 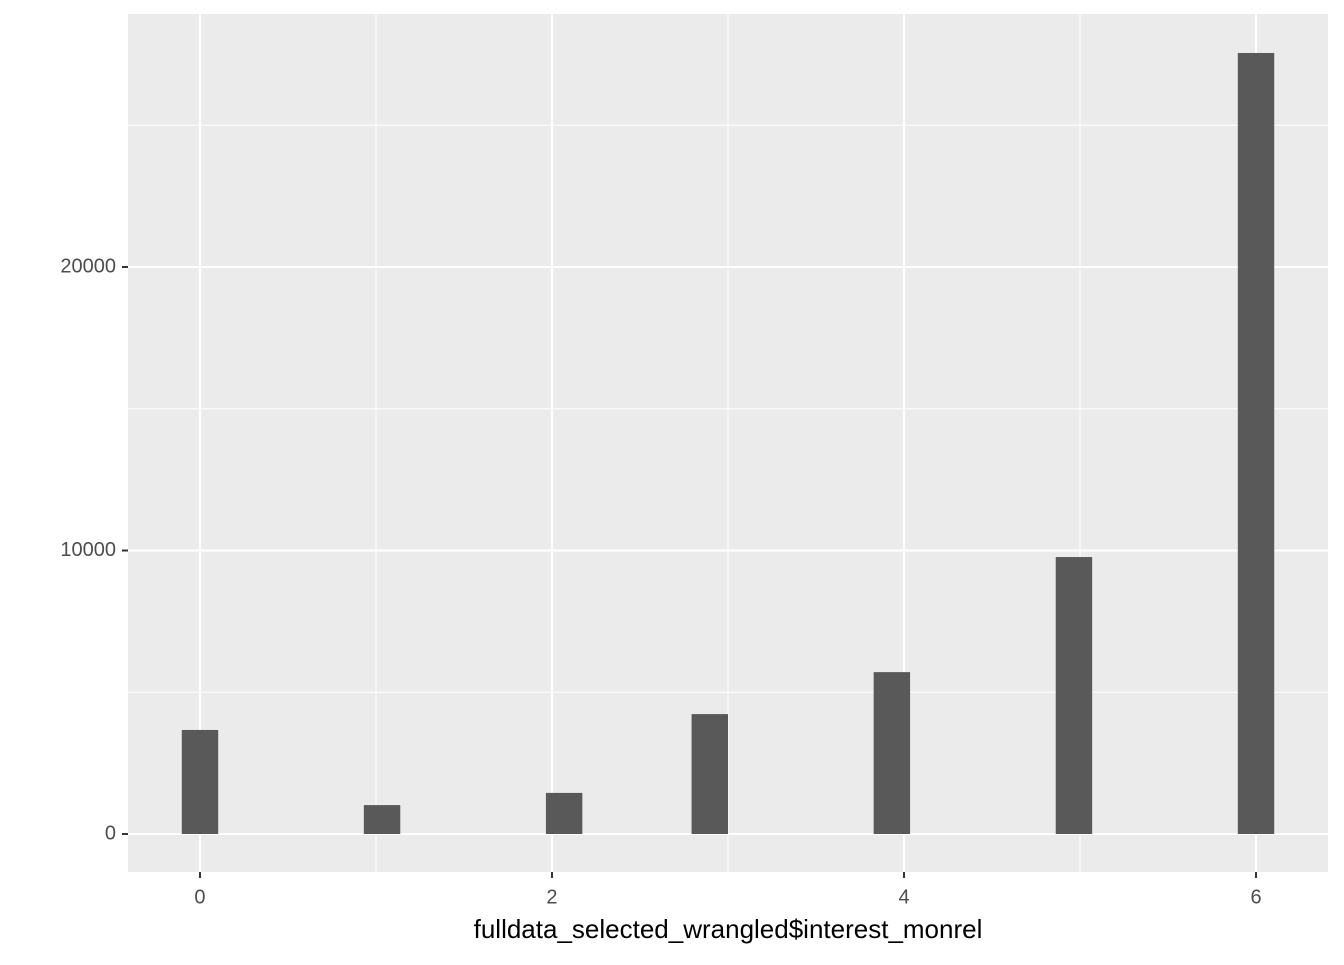 What do you see at coordinates (1255, 897) in the screenshot?
I see `x-tick-label: 6` at bounding box center [1255, 897].